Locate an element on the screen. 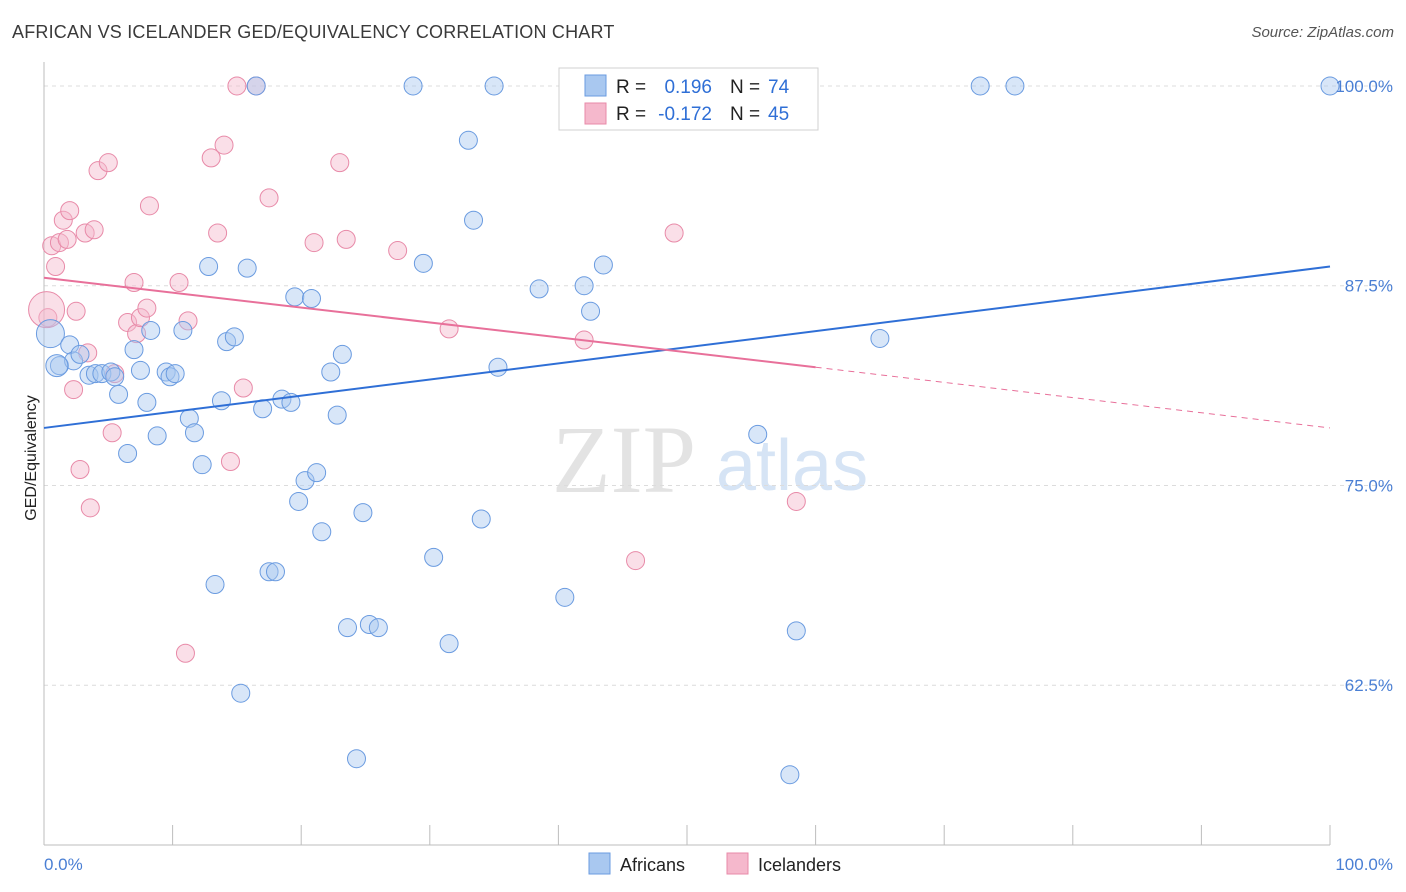 This screenshot has width=1406, height=892. y-tick-label: 62.5% is located at coordinates (1369, 685).